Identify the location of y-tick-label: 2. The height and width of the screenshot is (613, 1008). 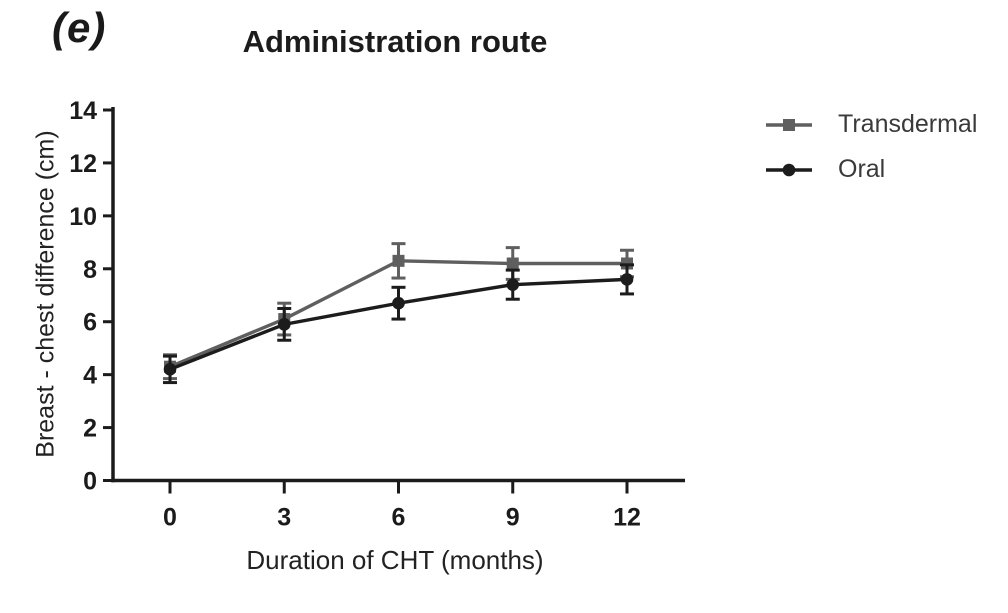
(90, 429).